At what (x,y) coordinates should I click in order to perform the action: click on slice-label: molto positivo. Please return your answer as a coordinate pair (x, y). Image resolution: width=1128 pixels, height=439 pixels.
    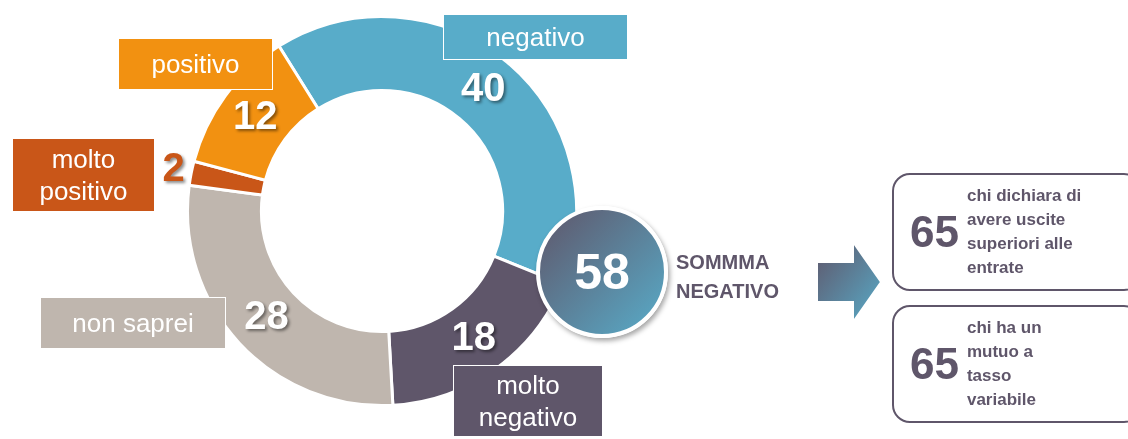
    Looking at the image, I should click on (83, 175).